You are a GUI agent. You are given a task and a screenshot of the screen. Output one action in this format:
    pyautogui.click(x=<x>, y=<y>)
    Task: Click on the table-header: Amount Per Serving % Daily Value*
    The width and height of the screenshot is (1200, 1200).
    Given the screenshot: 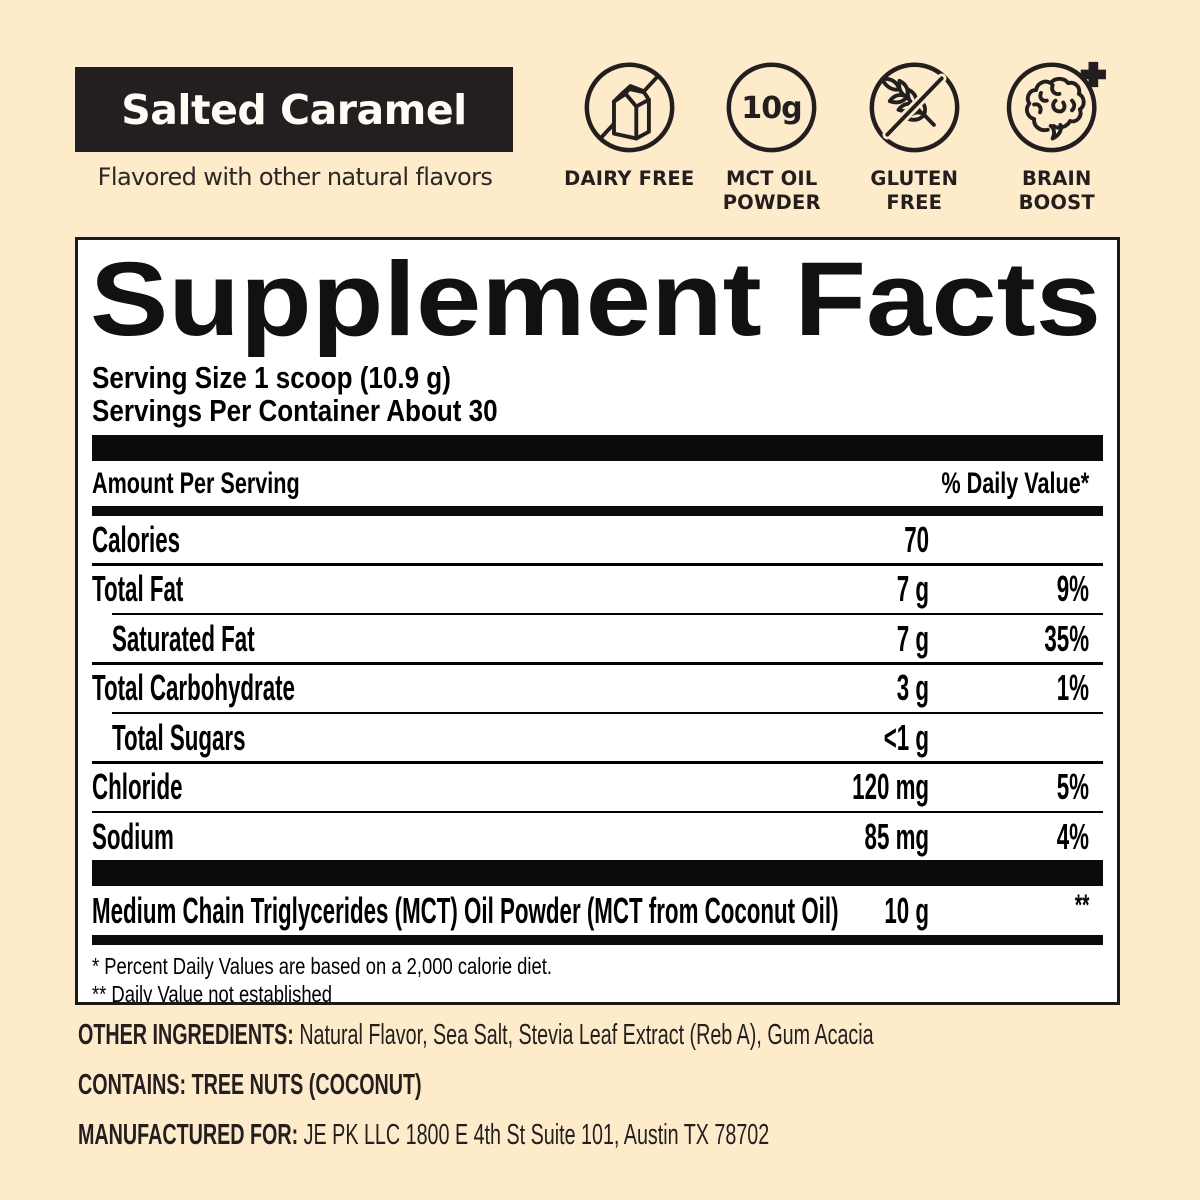 What is the action you would take?
    pyautogui.click(x=597, y=483)
    